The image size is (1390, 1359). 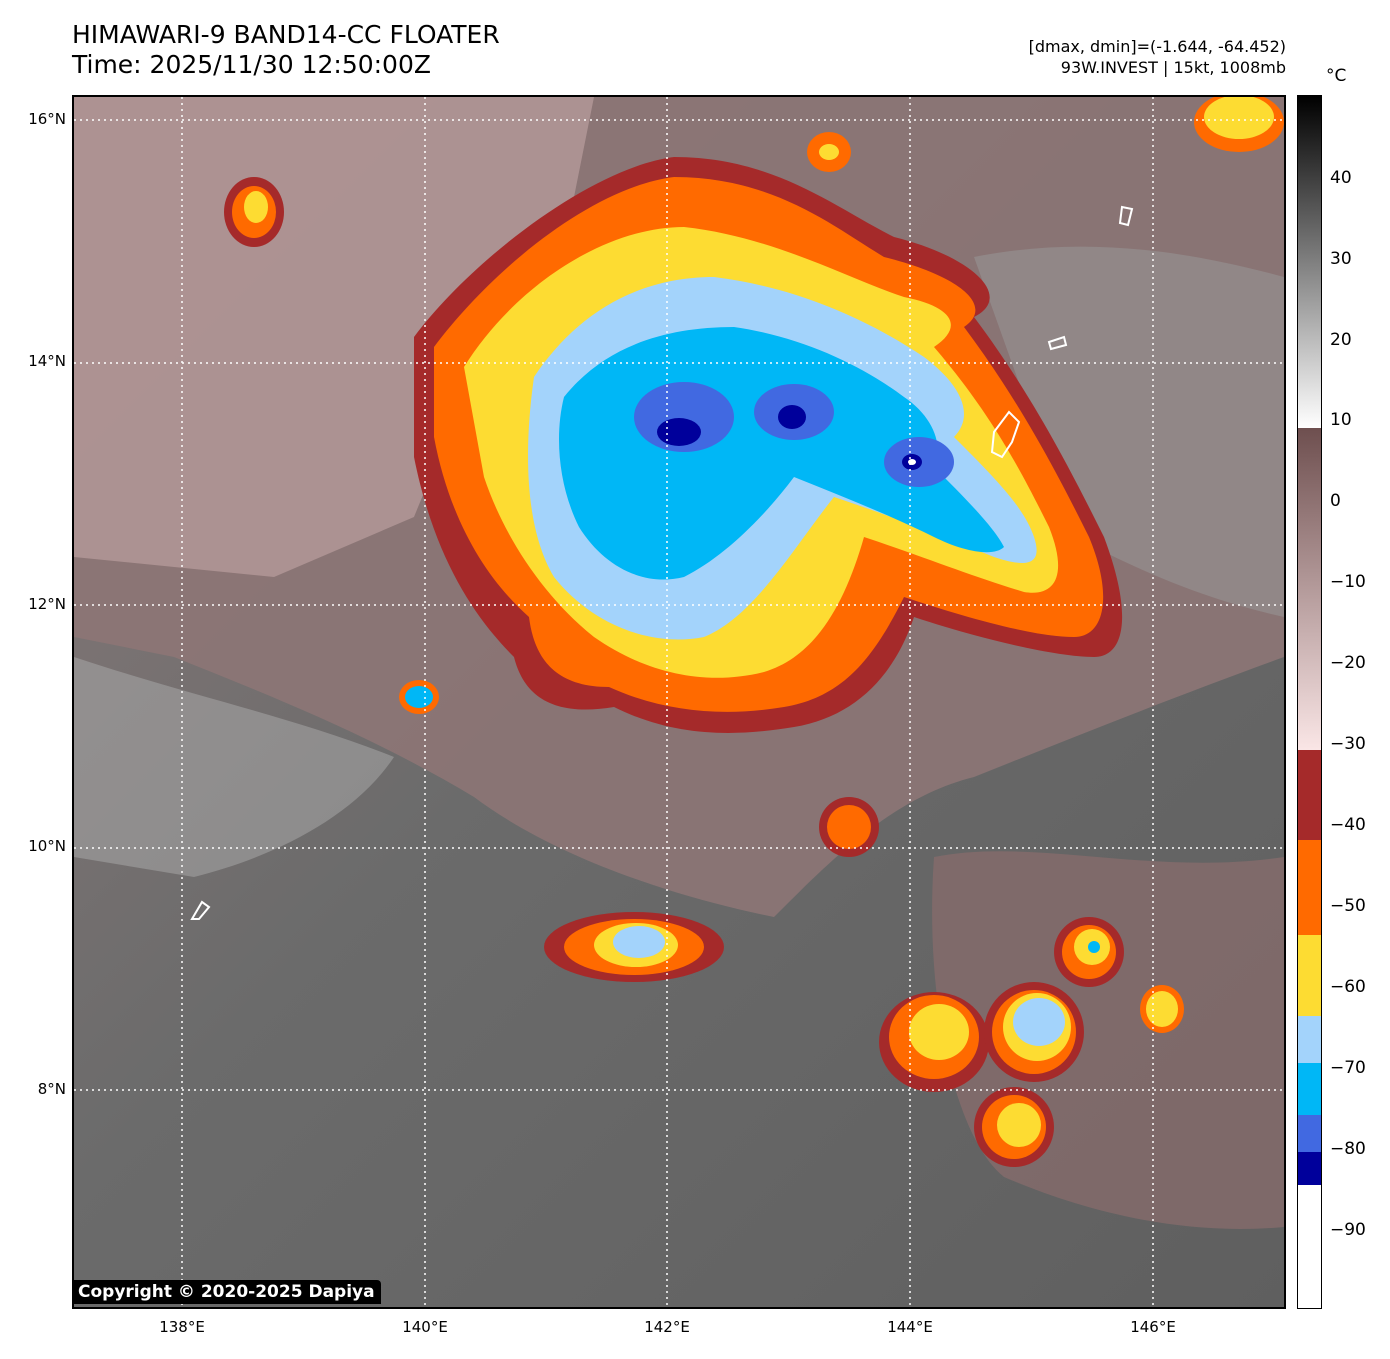 I want to click on rota-outline, so click(x=1057, y=343).